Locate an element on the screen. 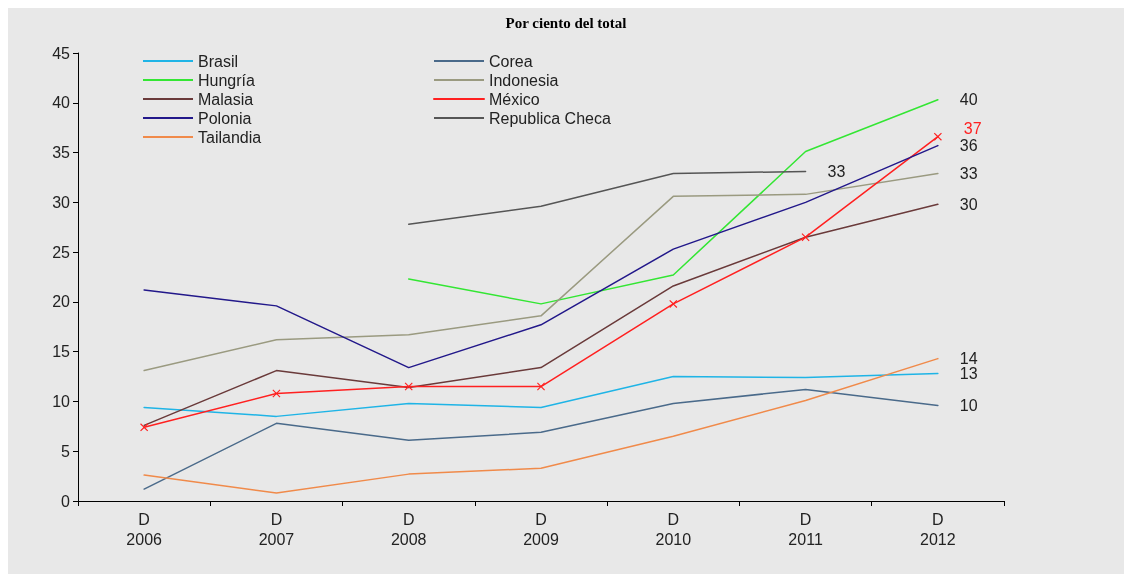 The height and width of the screenshot is (582, 1132). chart-title: Por ciento del total is located at coordinates (566, 22).